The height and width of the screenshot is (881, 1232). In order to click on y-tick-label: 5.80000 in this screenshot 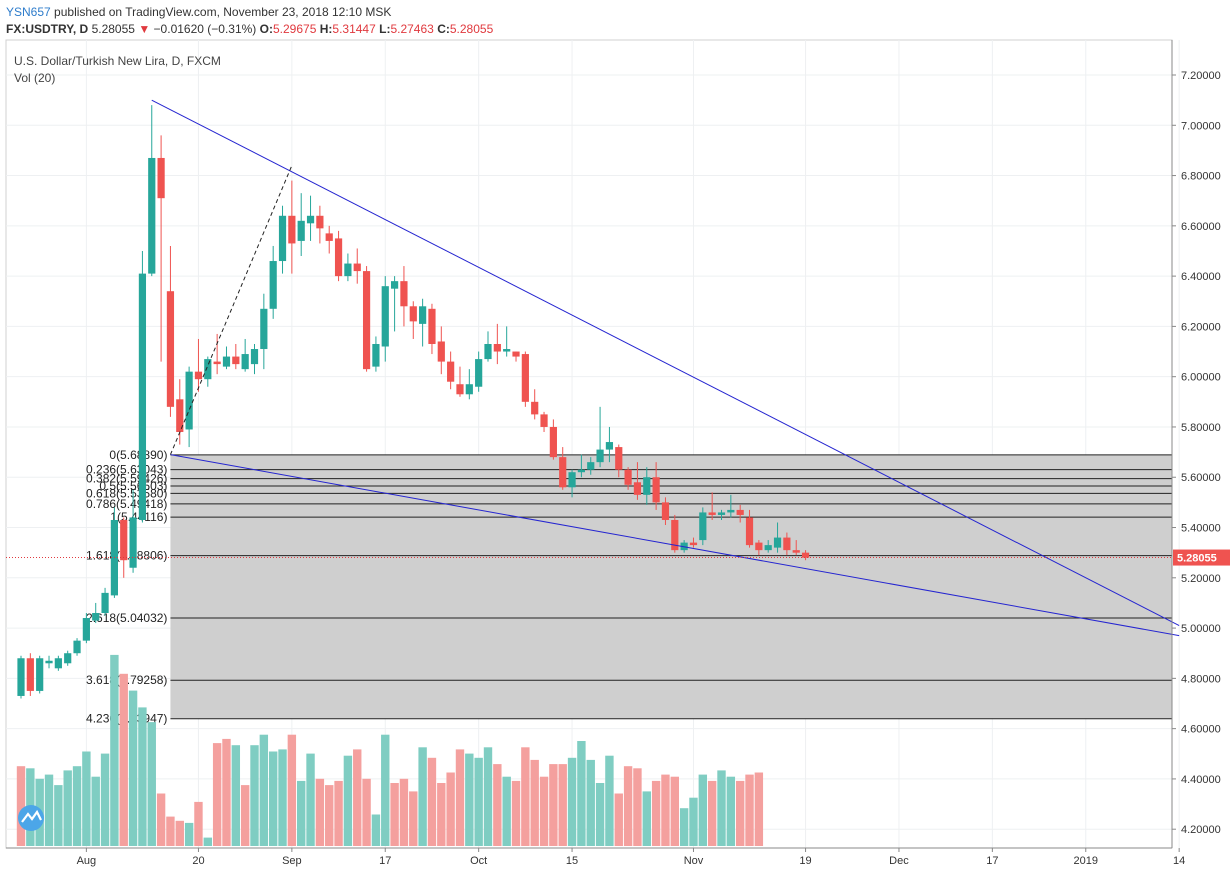, I will do `click(1201, 428)`.